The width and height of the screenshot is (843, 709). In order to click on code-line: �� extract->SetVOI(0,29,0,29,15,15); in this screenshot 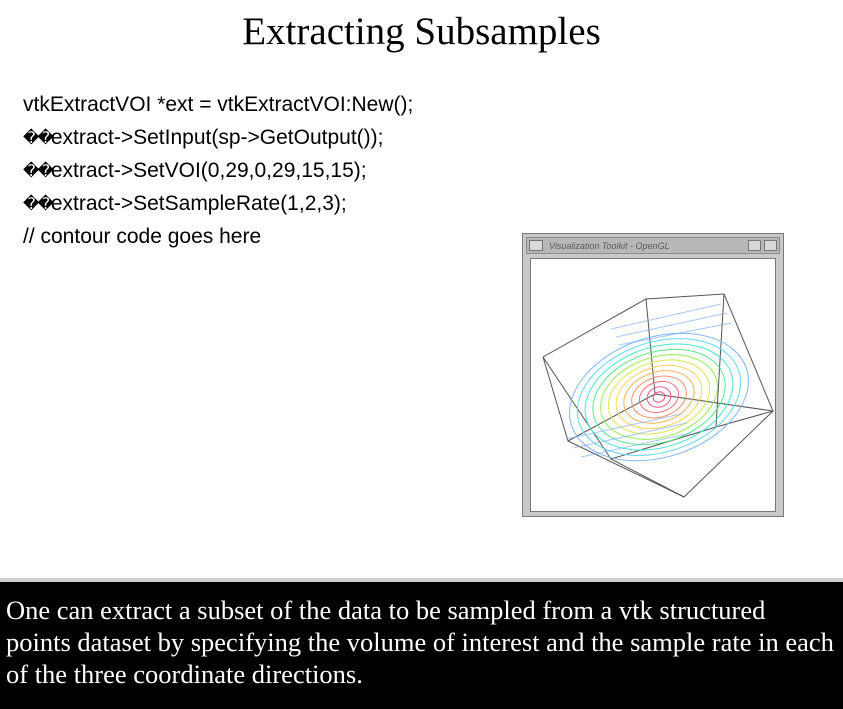, I will do `click(218, 170)`.